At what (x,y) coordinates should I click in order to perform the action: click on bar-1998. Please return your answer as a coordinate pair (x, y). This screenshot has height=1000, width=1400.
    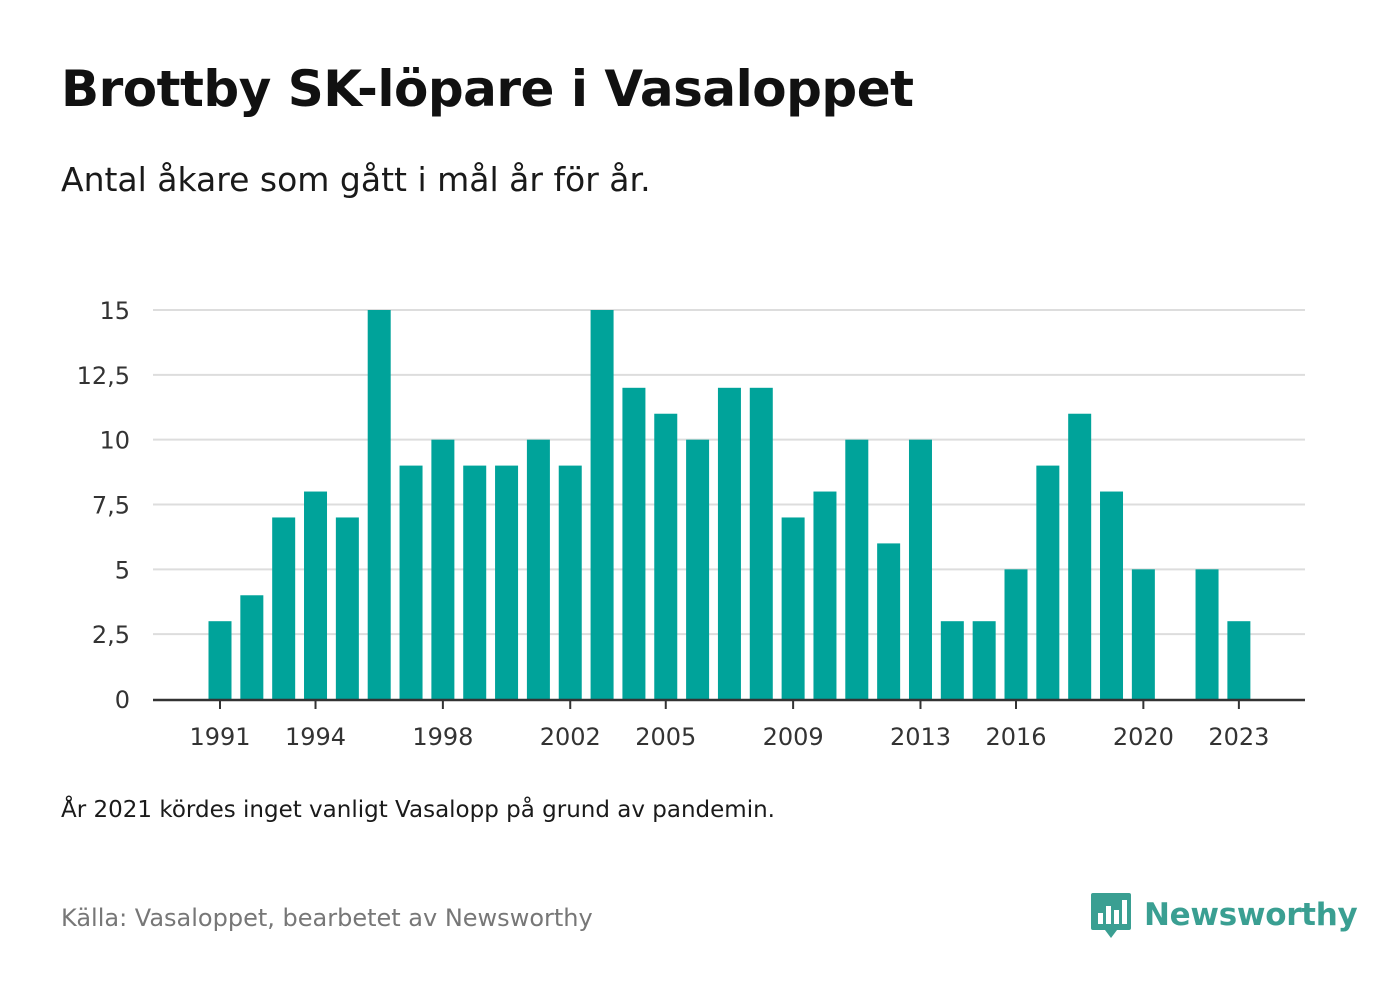
    Looking at the image, I should click on (443, 569).